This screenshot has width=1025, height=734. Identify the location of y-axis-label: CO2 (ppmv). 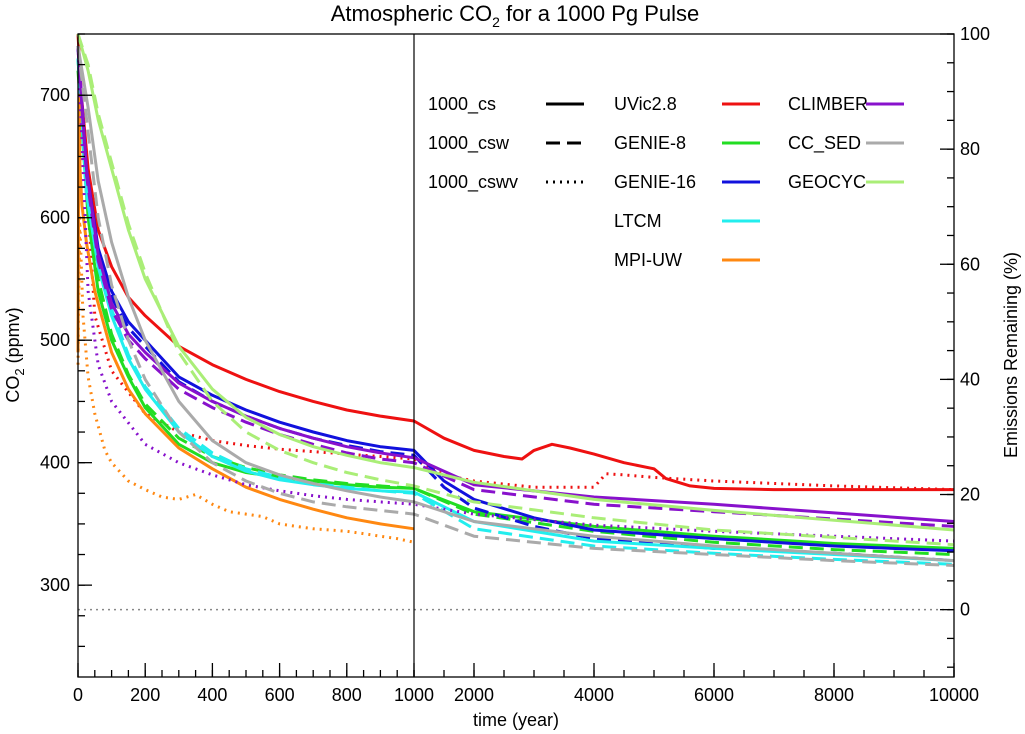
(15, 354).